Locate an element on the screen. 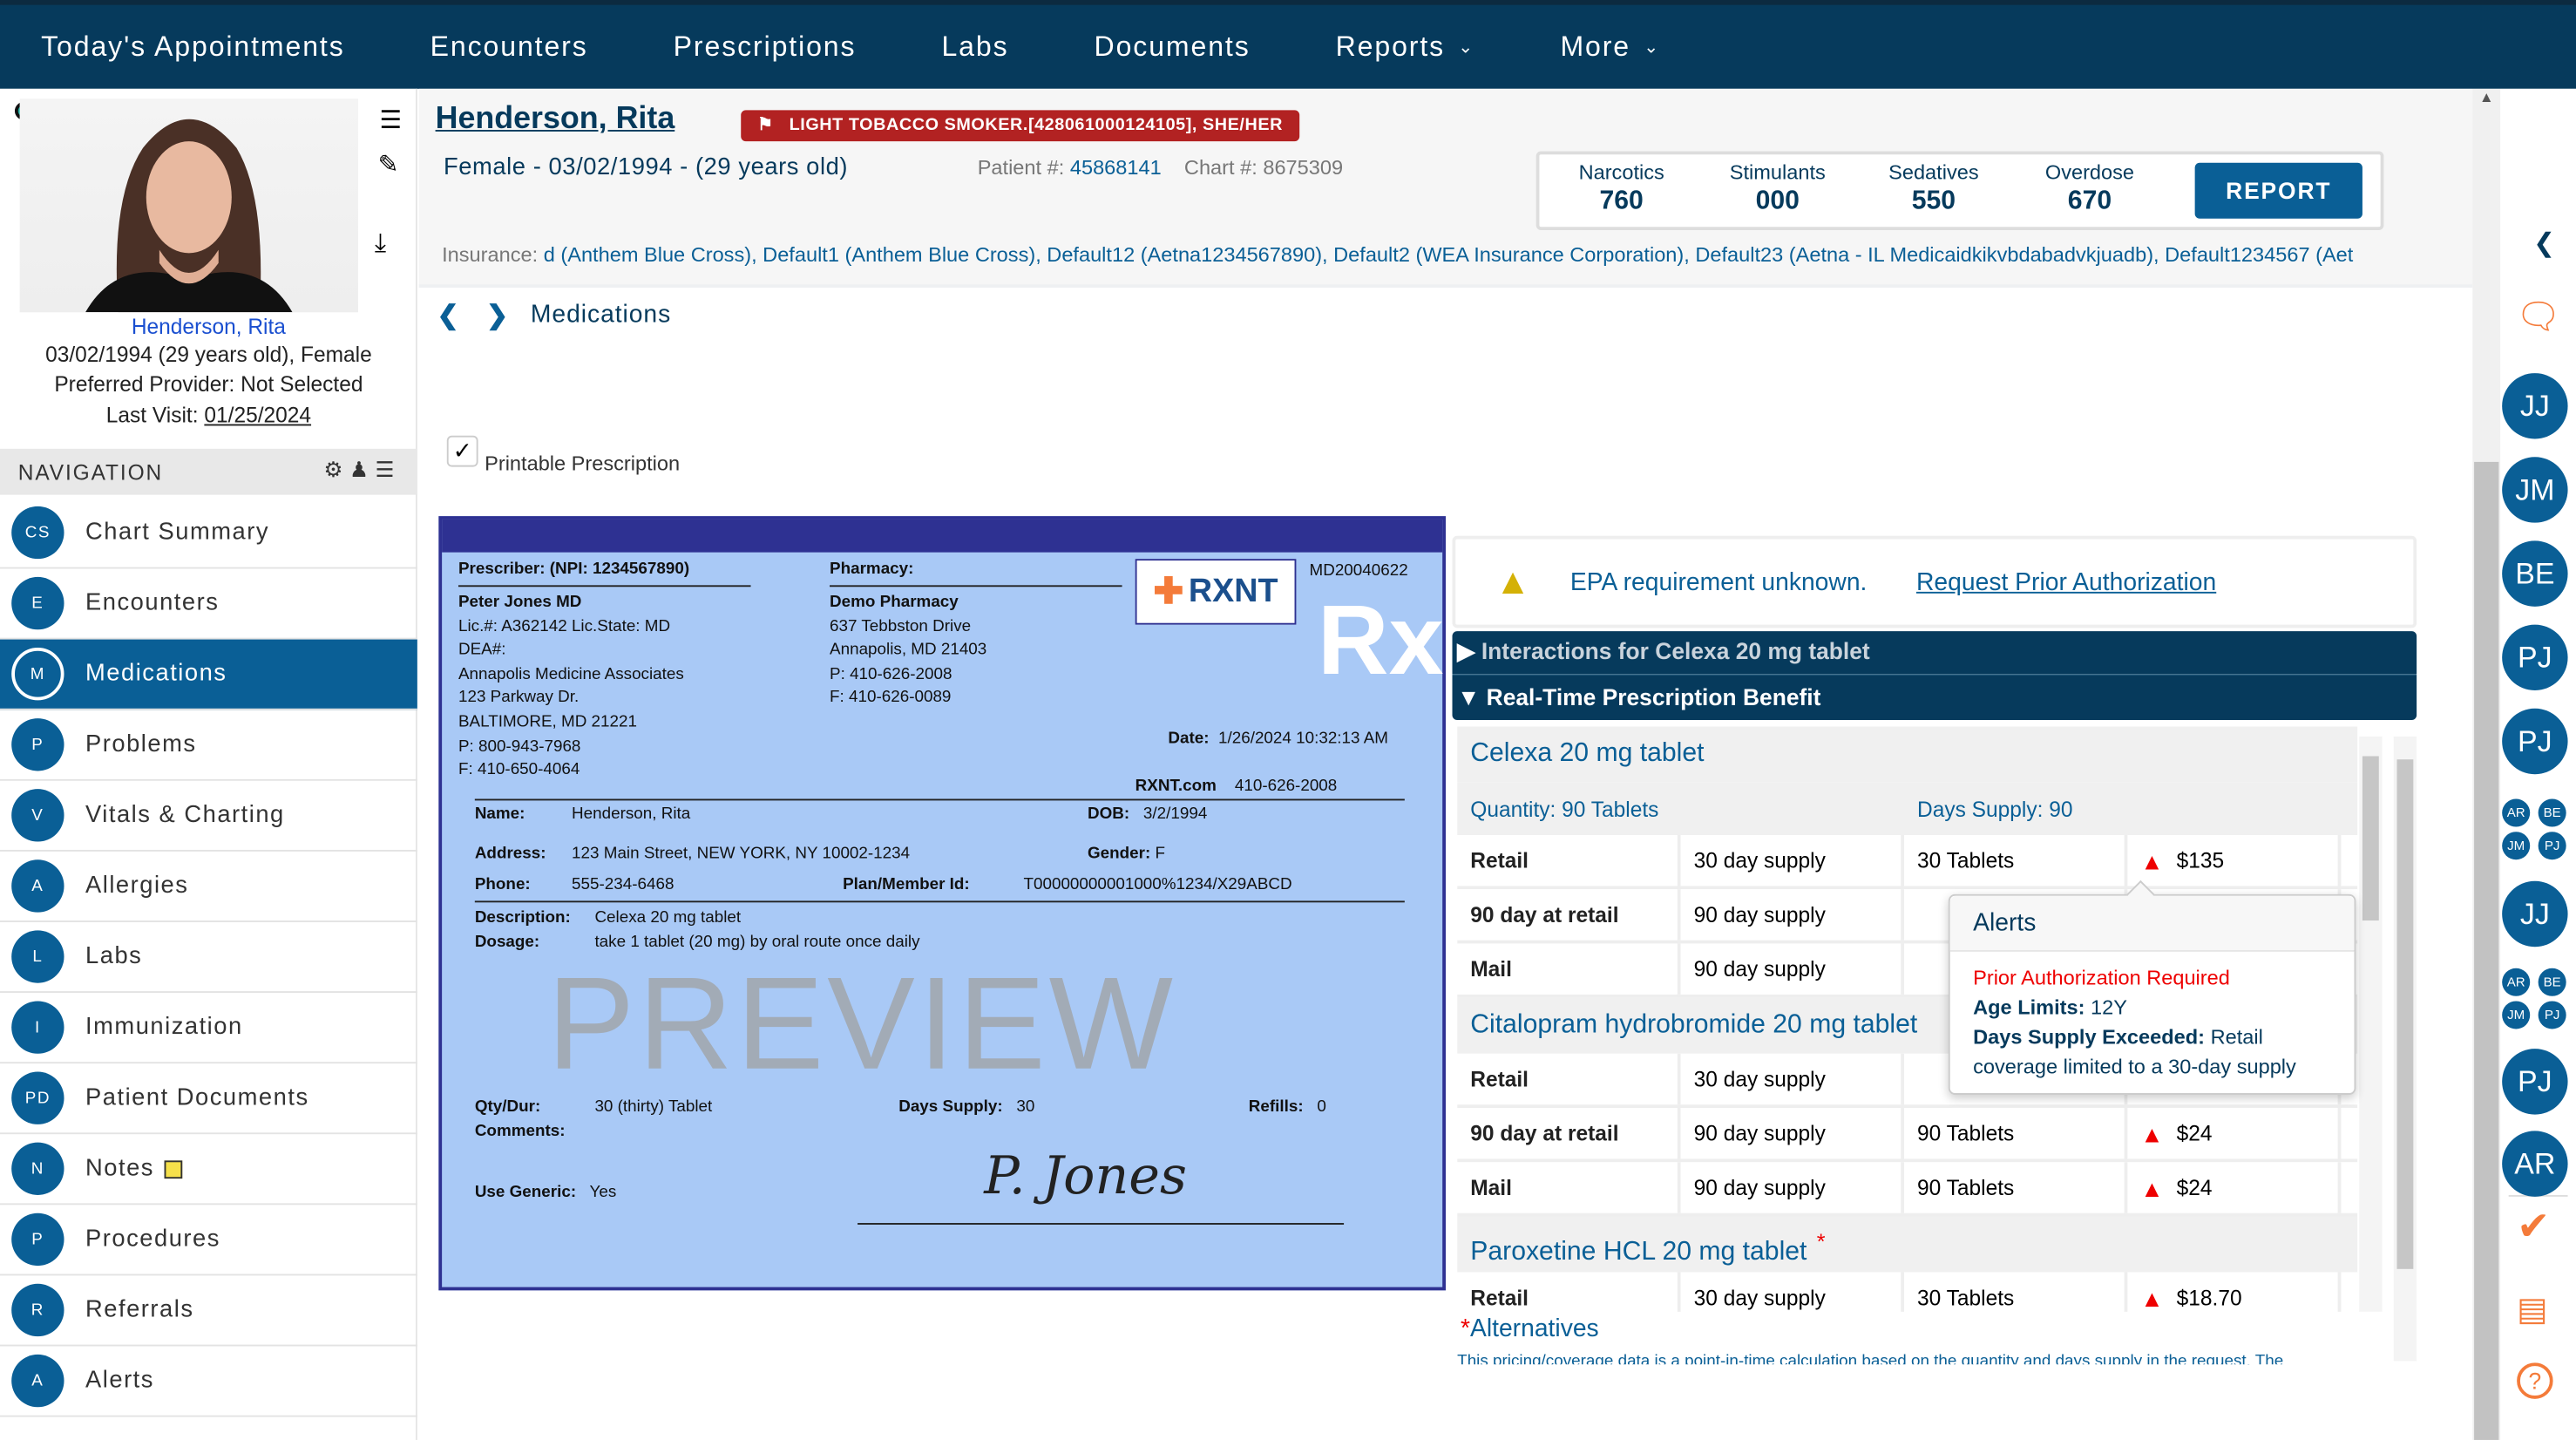  days-exceeded-label: Days Supply Exceeded: is located at coordinates (2089, 1037).